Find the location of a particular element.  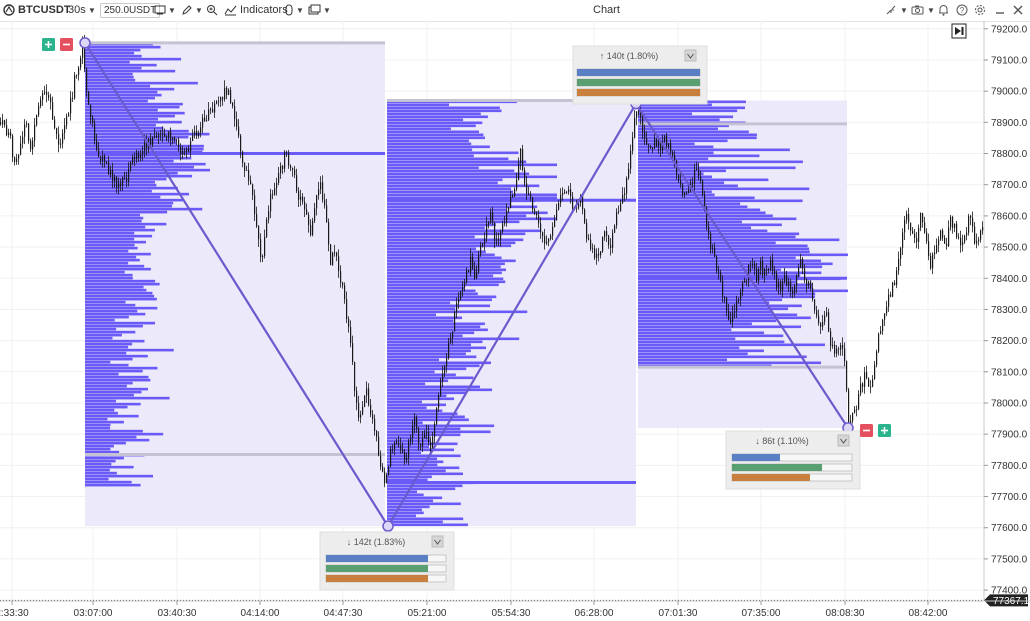

symbol-selector: BTCUSDT is located at coordinates (44, 10).